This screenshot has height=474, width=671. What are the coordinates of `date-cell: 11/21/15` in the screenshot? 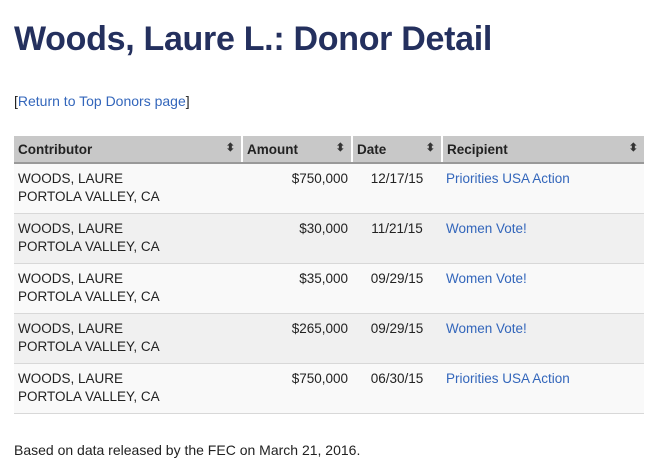 It's located at (397, 238).